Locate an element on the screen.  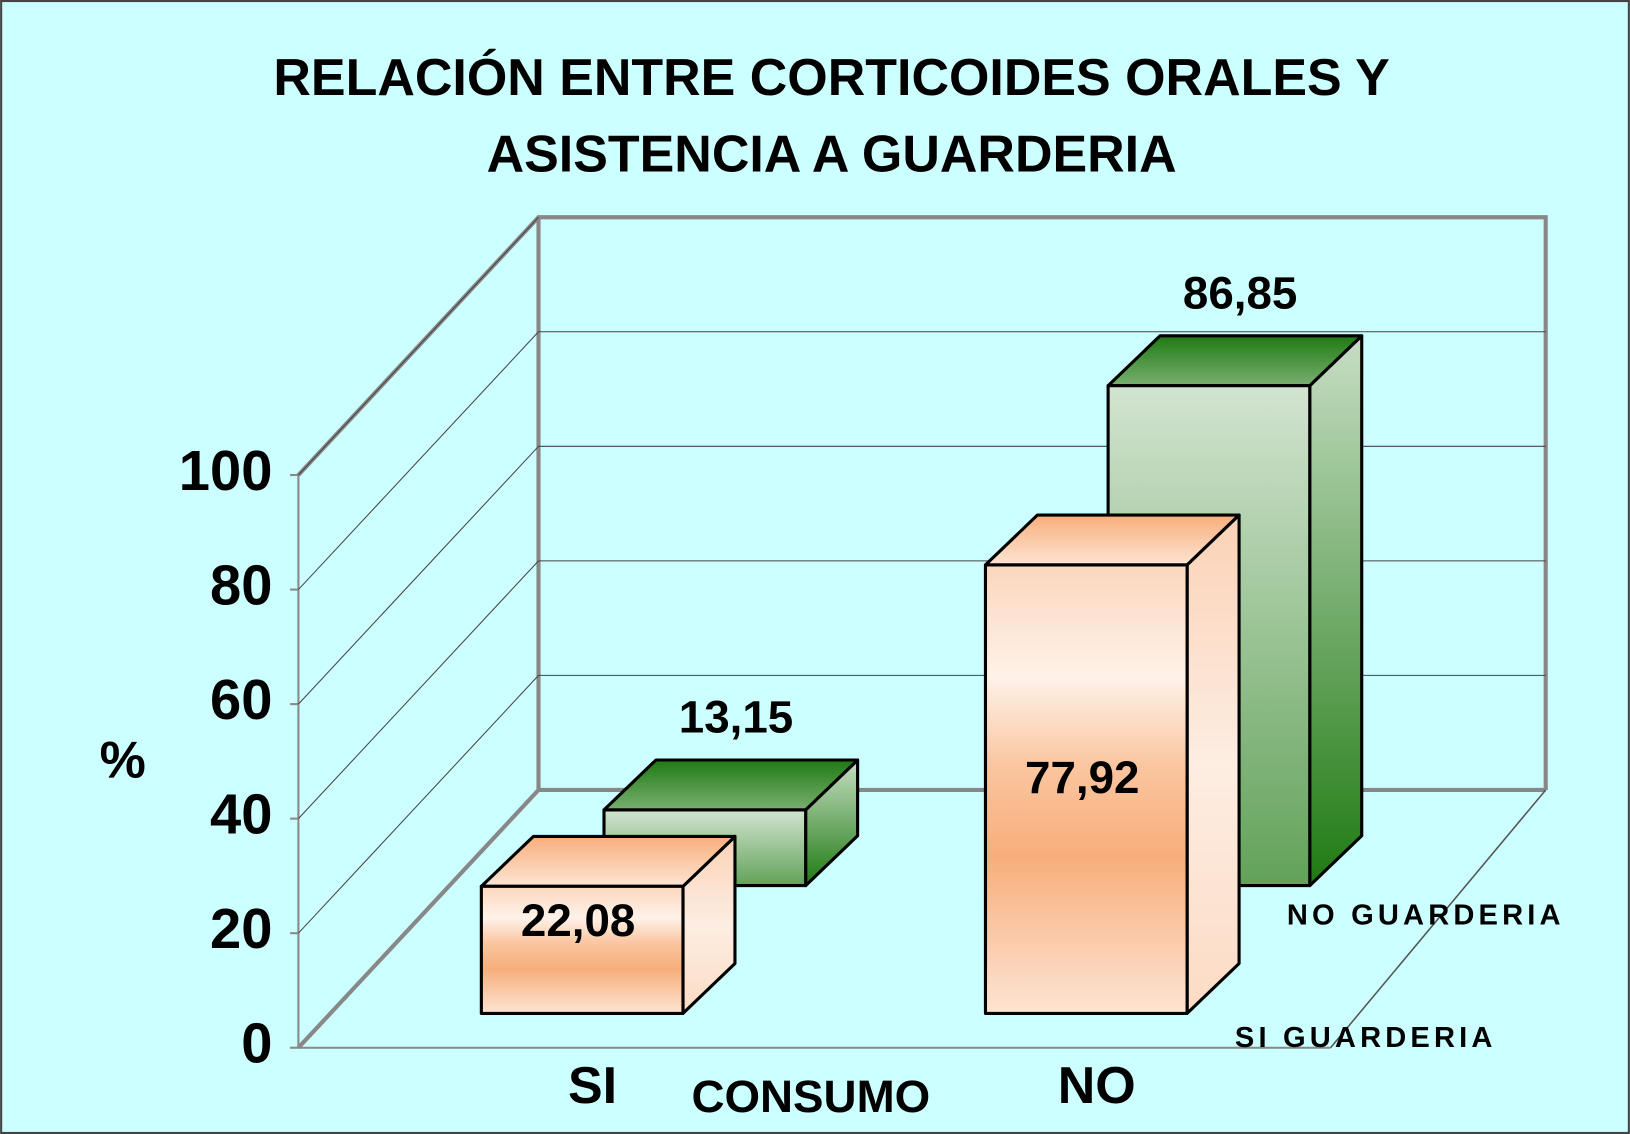
legend-label: SI GUARDERIA is located at coordinates (1366, 1038).